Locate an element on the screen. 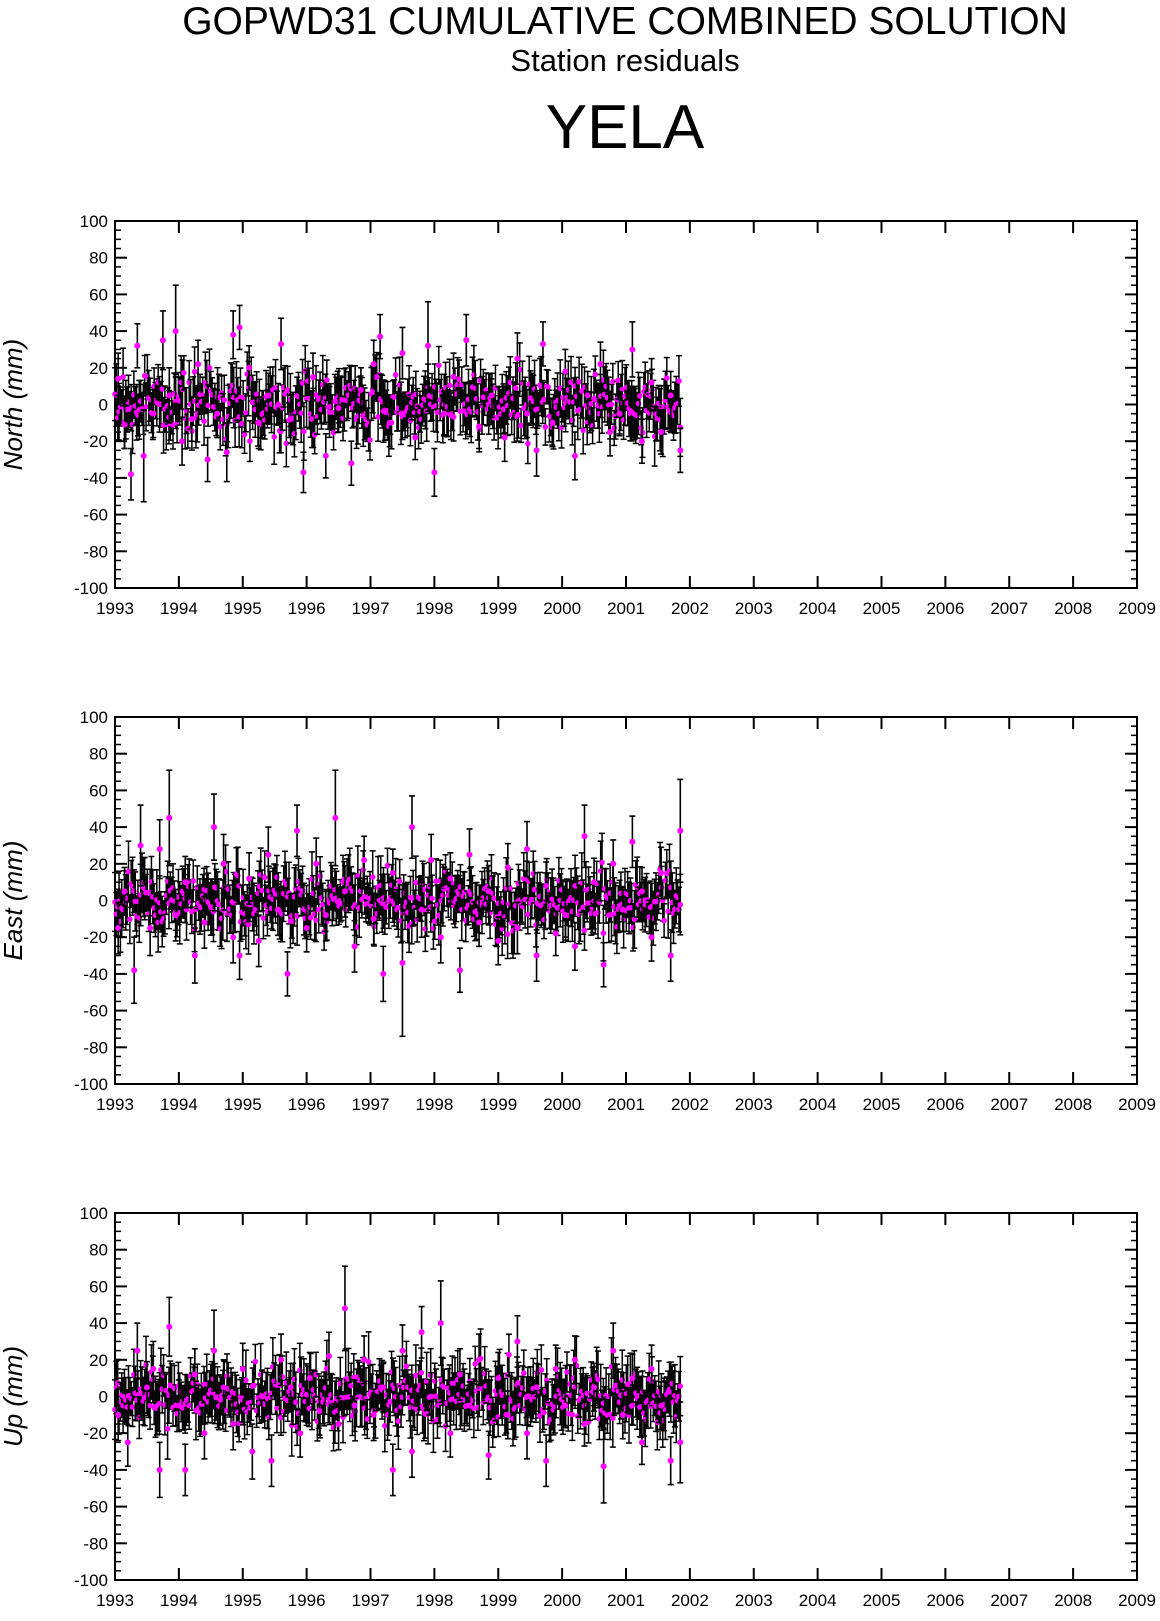 The height and width of the screenshot is (1621, 1160). x-tick-label: 1997 is located at coordinates (371, 1104).